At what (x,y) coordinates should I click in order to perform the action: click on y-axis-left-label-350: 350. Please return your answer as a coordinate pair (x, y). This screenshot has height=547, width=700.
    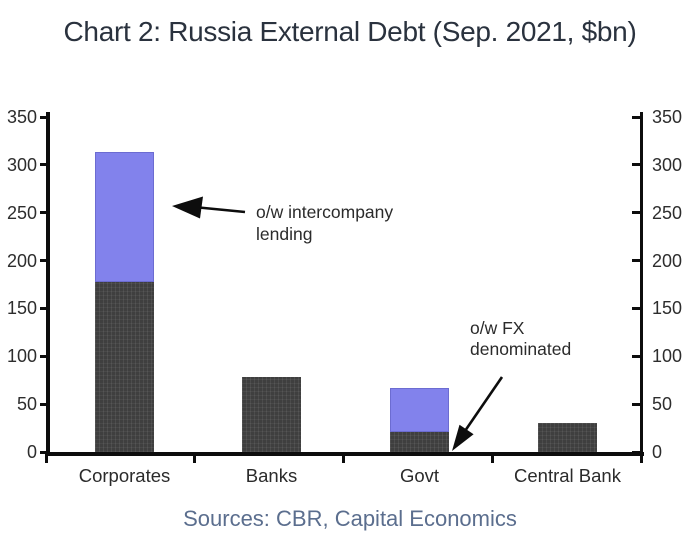
    Looking at the image, I should click on (21, 117).